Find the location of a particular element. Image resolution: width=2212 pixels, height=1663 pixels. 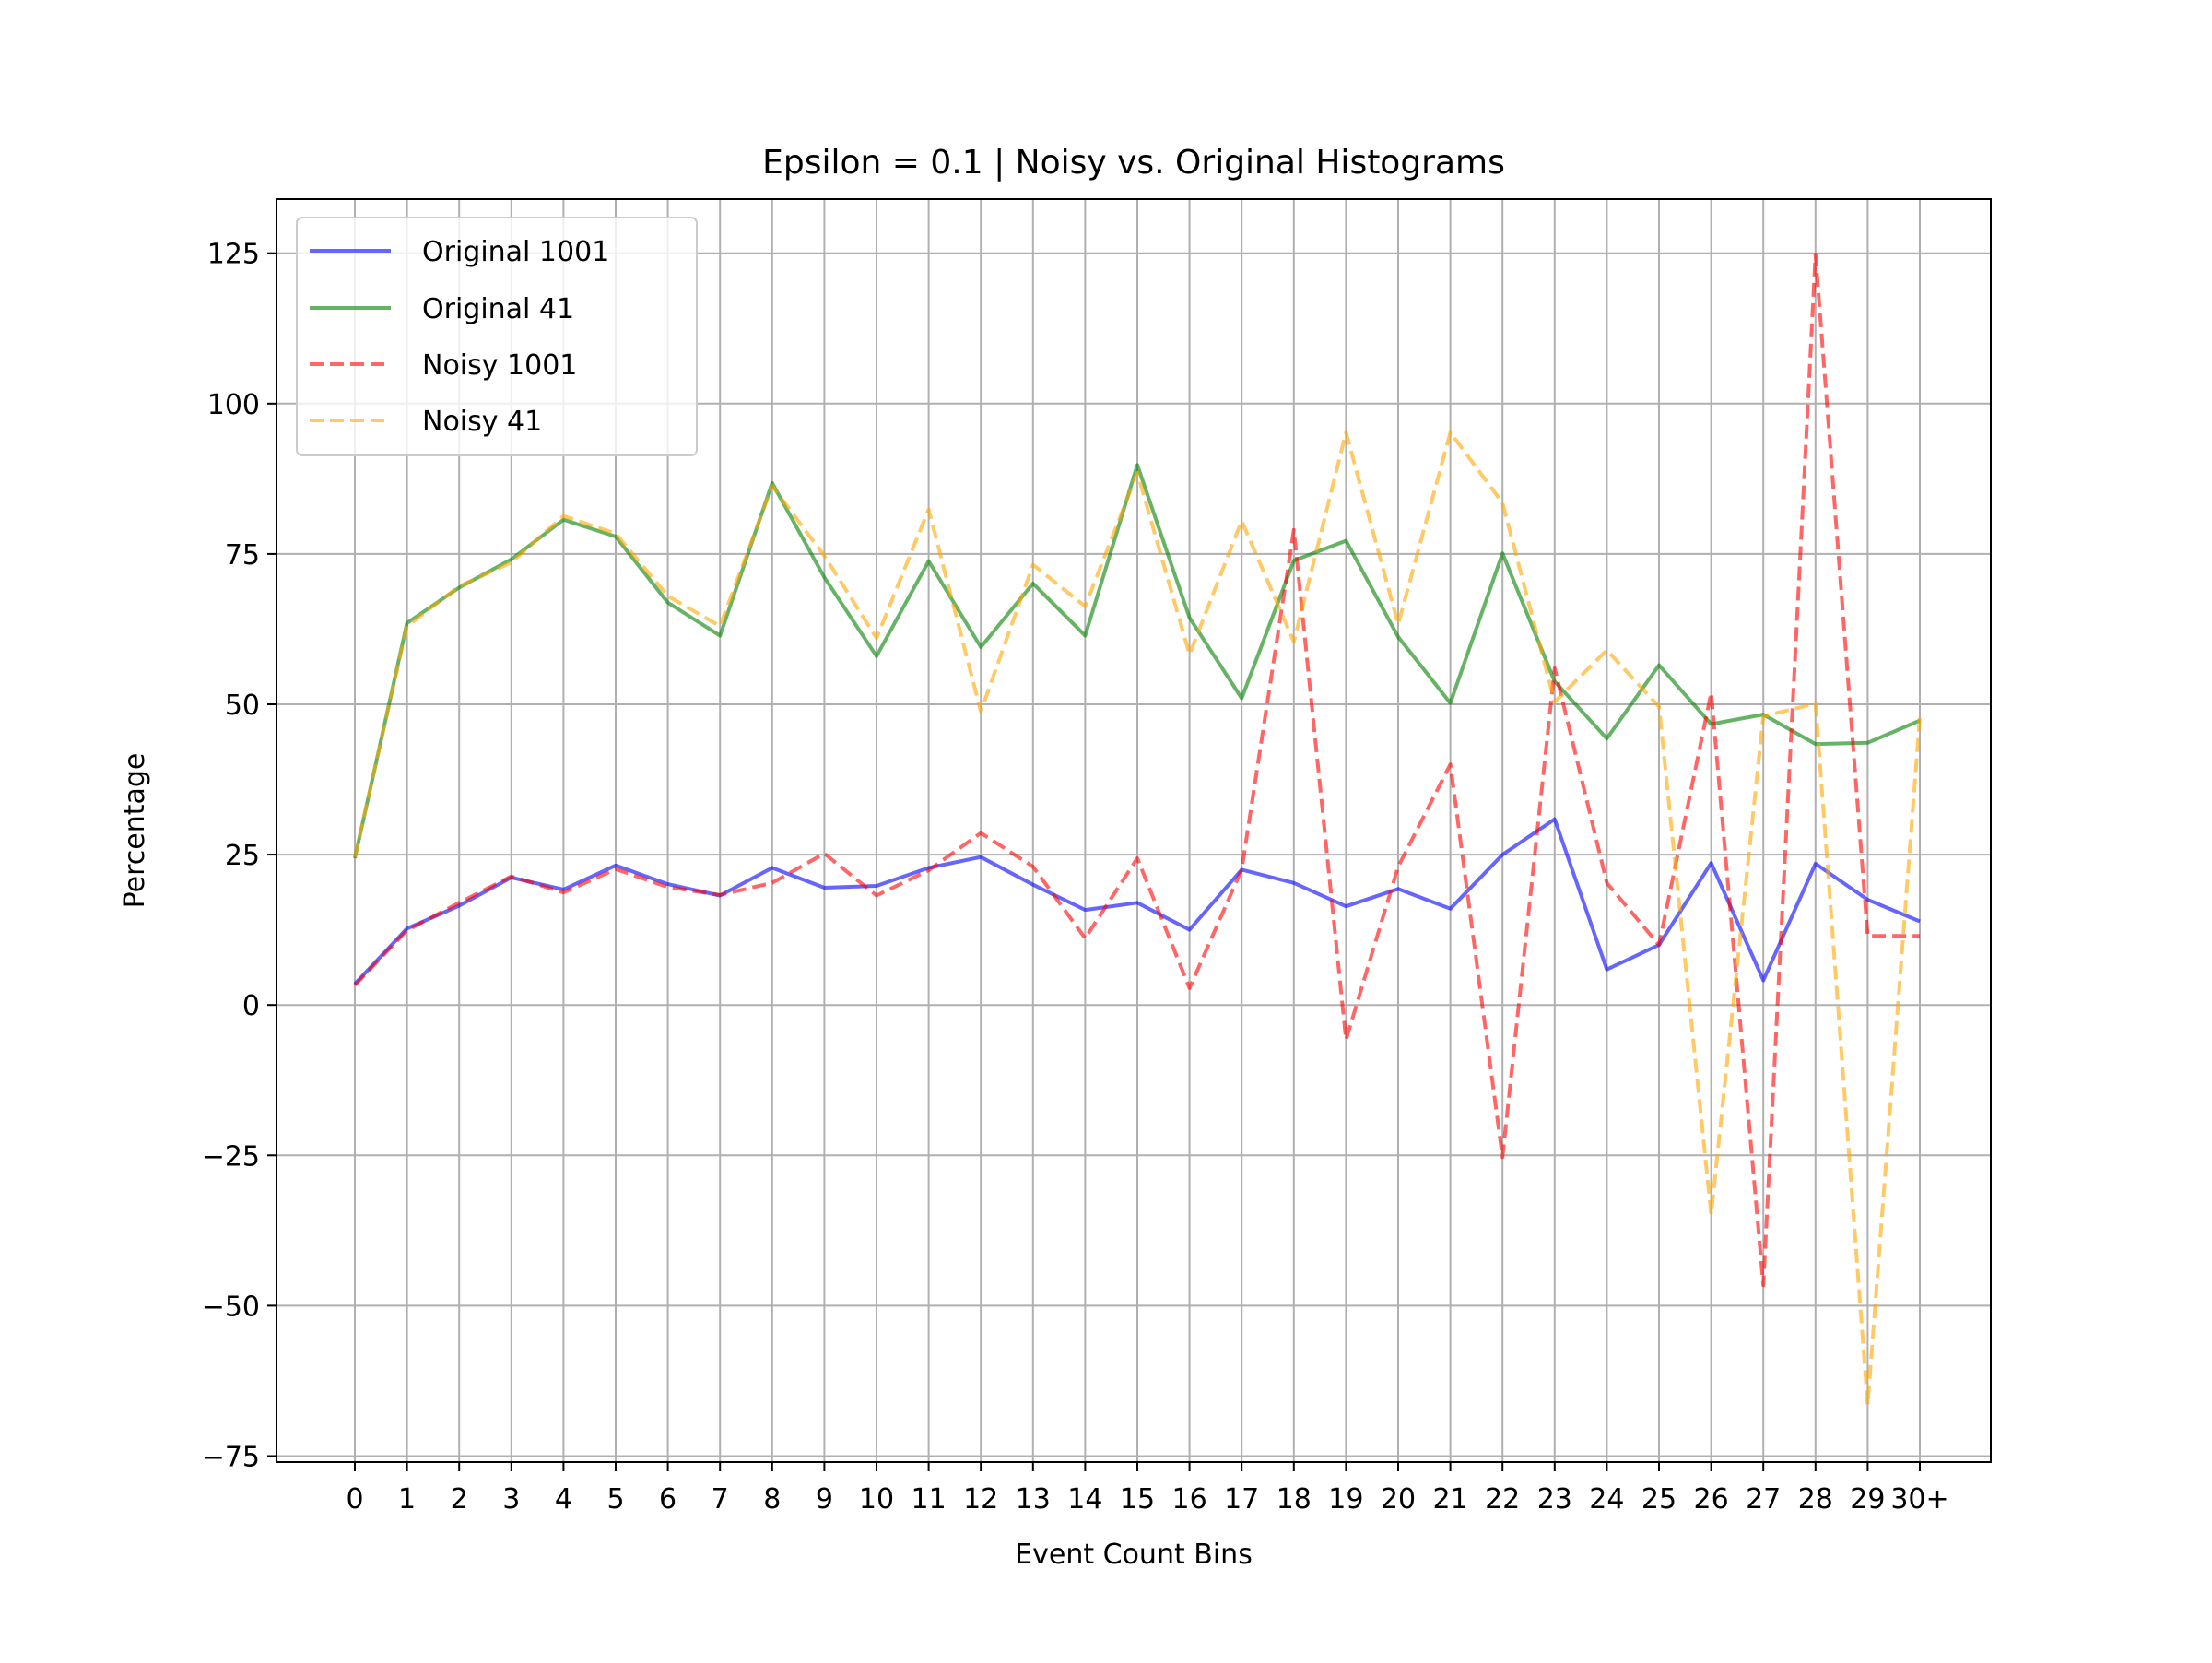

x-tick-label: 11 is located at coordinates (929, 1499).